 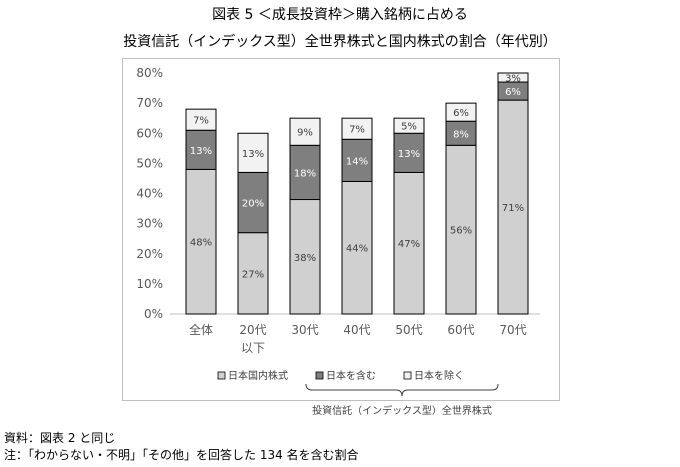 What do you see at coordinates (149, 163) in the screenshot?
I see `y-tick-label: 50%` at bounding box center [149, 163].